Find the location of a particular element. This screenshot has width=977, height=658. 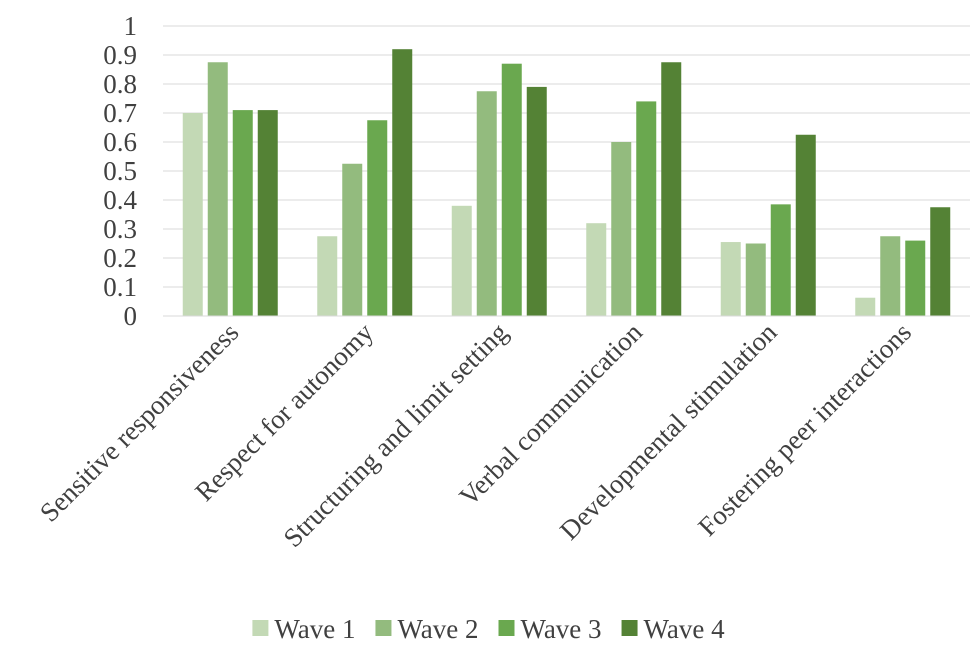

legend-item: Wave 4 is located at coordinates (673, 629).